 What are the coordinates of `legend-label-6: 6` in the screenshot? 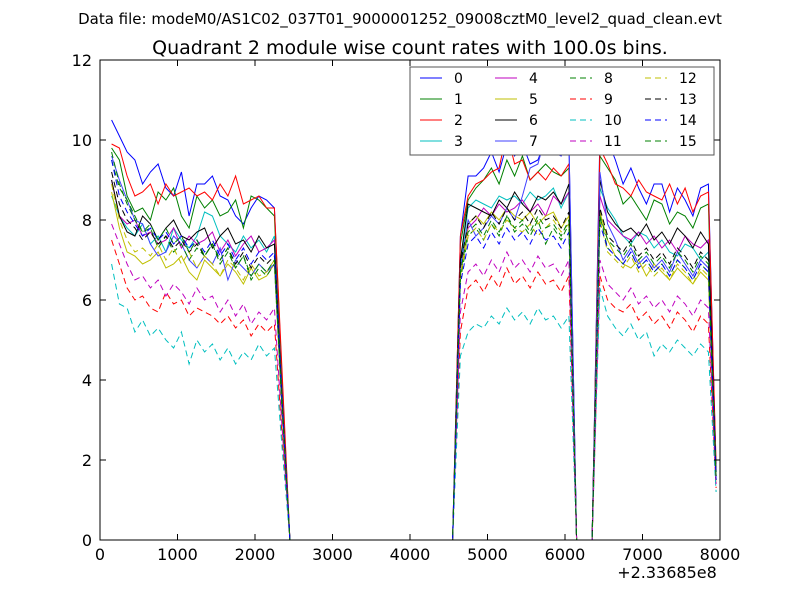 It's located at (533, 121).